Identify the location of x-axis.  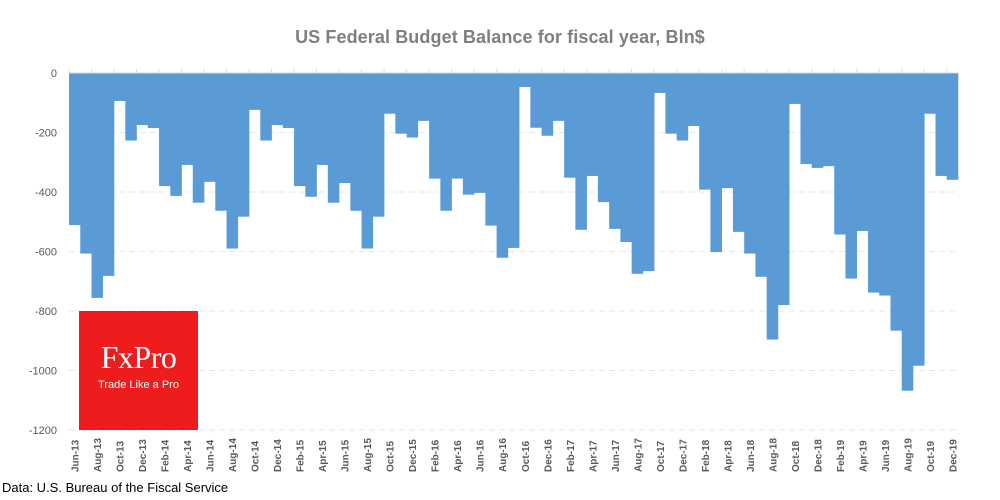
(513, 71).